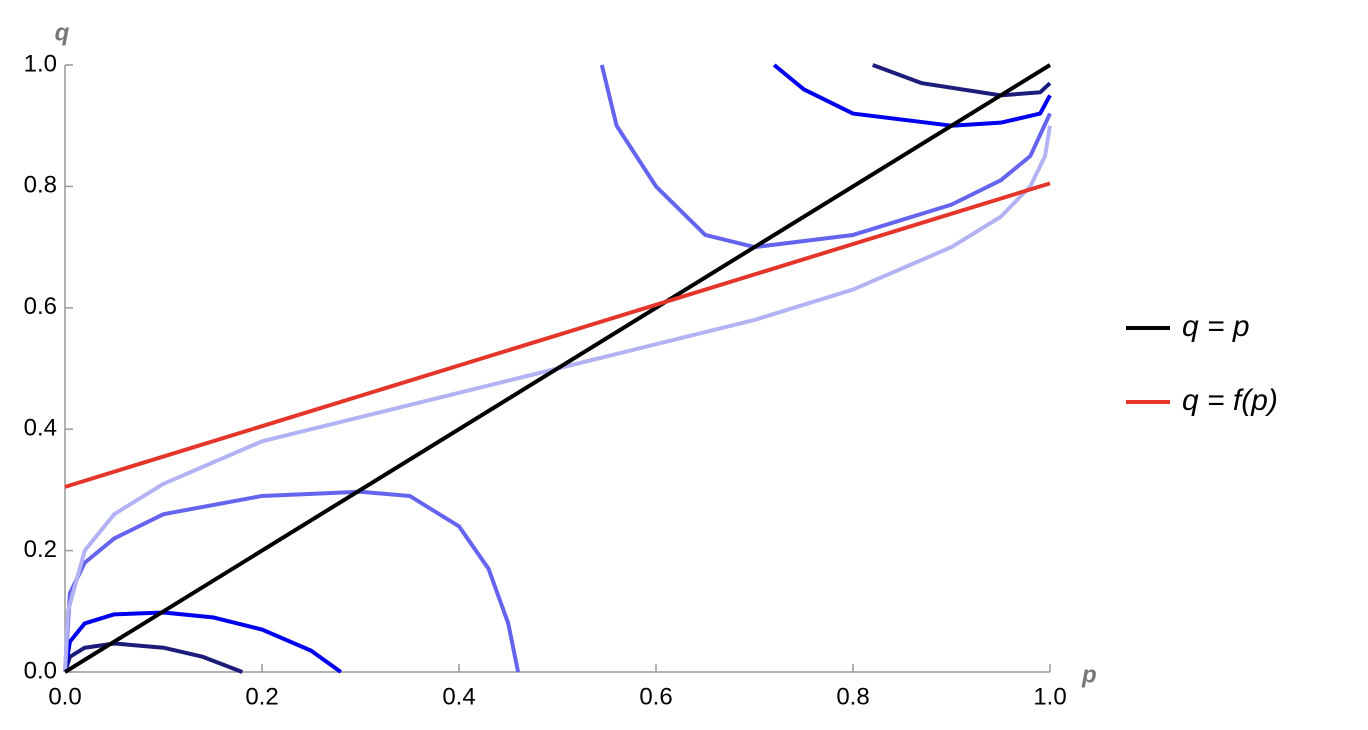  What do you see at coordinates (62, 32) in the screenshot?
I see `y-axis-label: q` at bounding box center [62, 32].